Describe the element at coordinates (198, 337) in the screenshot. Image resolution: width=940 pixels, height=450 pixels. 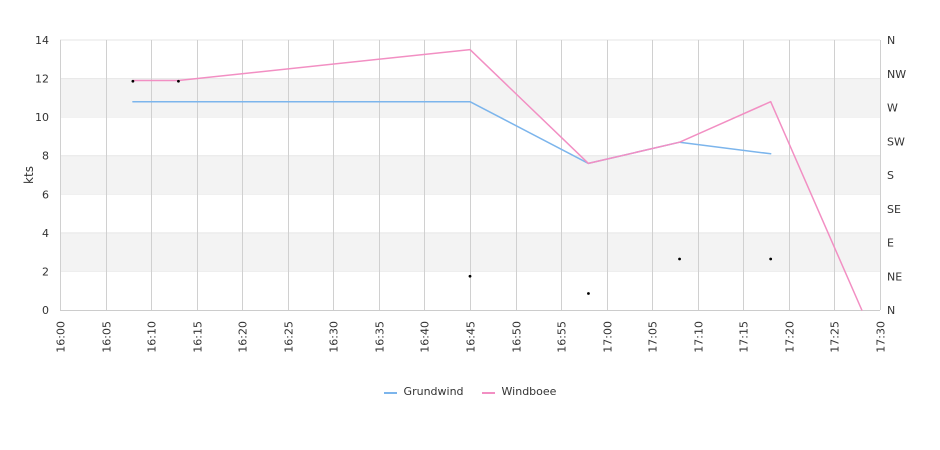
I see `x-tick-label: 16:15` at that location.